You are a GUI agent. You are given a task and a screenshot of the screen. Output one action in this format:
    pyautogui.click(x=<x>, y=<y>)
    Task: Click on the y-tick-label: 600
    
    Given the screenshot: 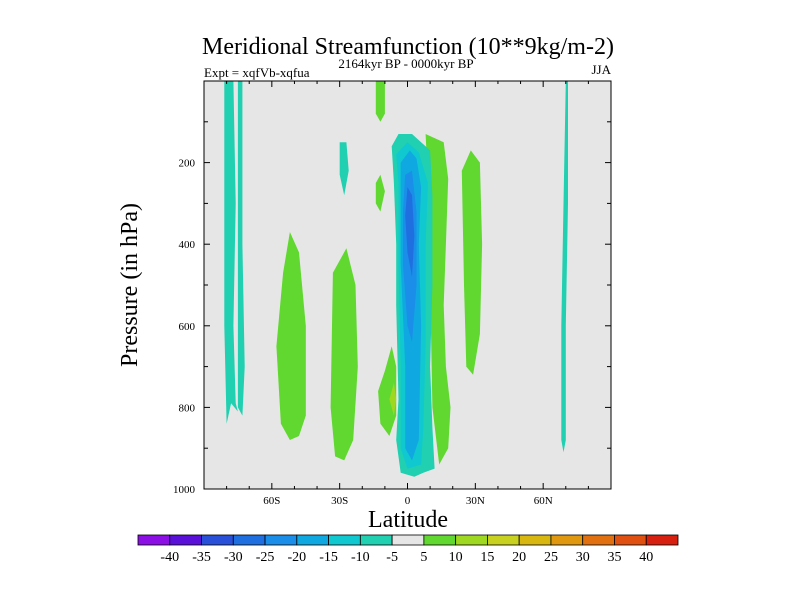 What is the action you would take?
    pyautogui.click(x=187, y=327)
    